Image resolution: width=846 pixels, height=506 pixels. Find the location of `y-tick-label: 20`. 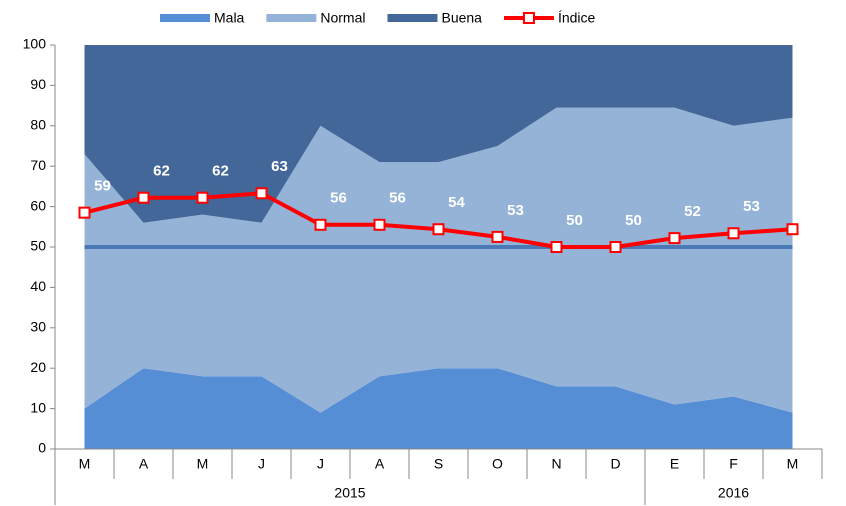

y-tick-label: 20 is located at coordinates (38, 367).